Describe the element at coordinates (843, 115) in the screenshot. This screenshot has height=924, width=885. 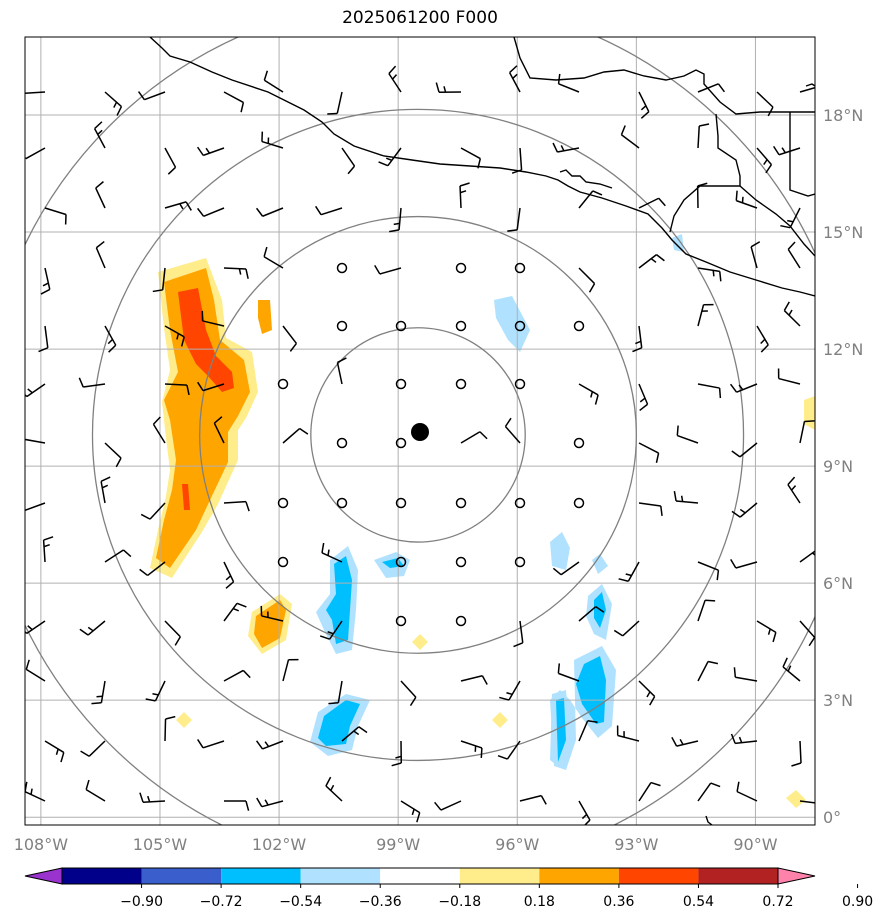
I see `lat-tick-label: 18°N` at that location.